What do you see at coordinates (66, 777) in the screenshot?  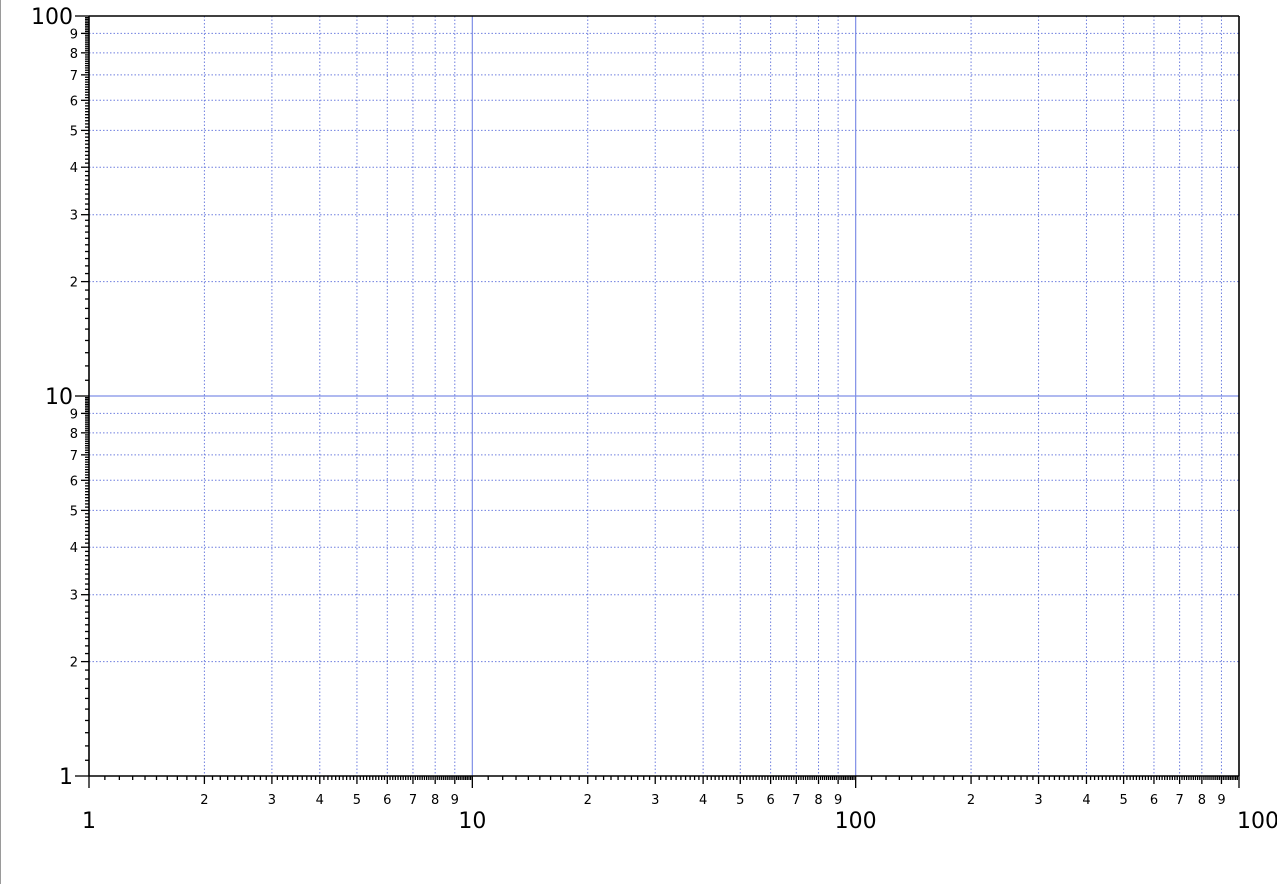 I see `y-major-tick-label: 1` at bounding box center [66, 777].